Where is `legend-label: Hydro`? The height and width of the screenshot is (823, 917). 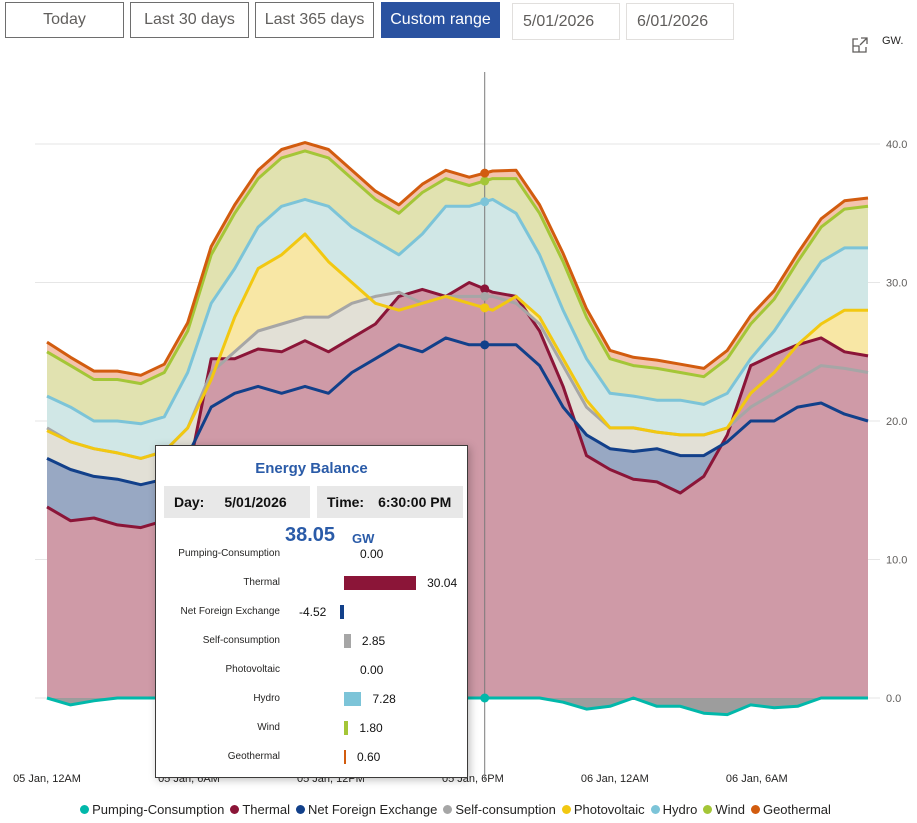 legend-label: Hydro is located at coordinates (680, 809).